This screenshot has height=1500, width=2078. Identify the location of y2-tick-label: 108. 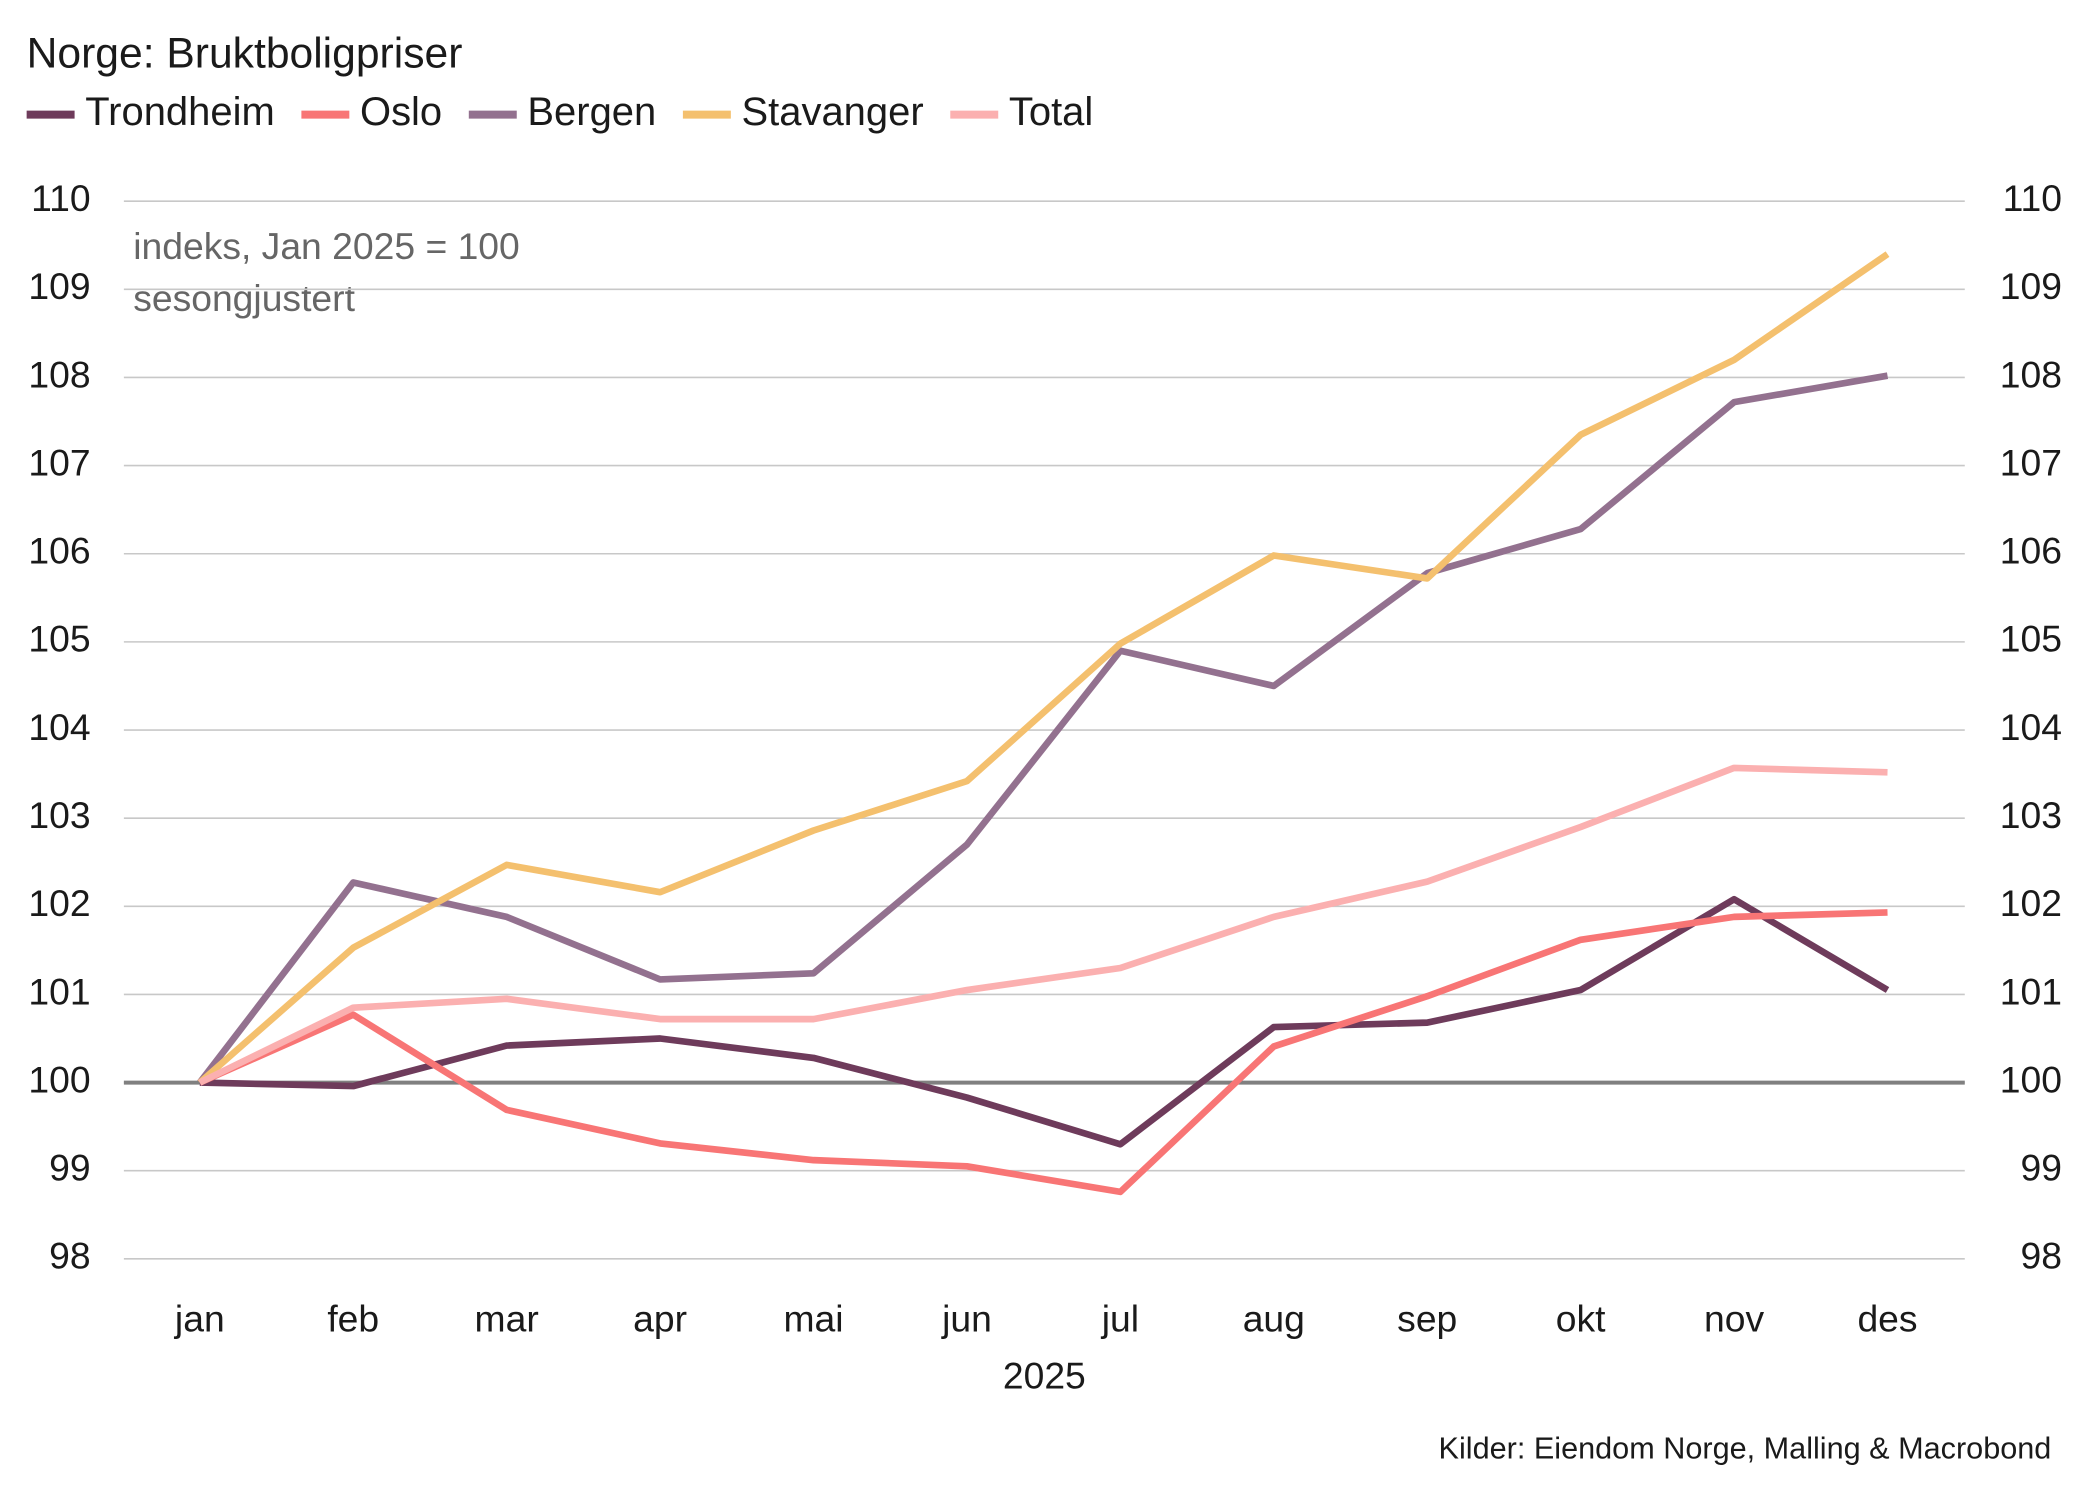
(2031, 374).